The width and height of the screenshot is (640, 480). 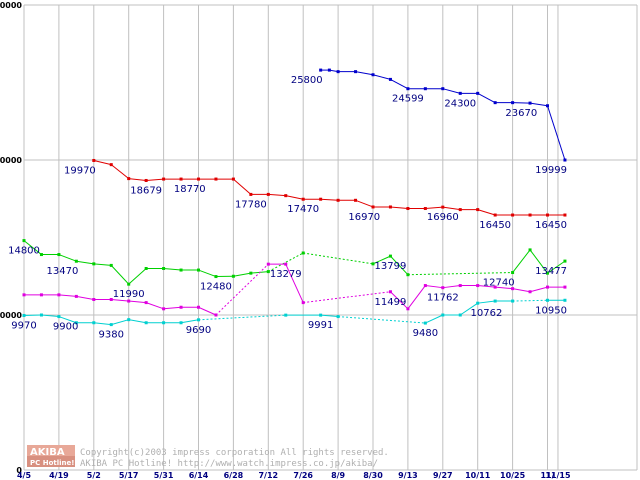 I want to click on data-label: 23670, so click(x=521, y=113).